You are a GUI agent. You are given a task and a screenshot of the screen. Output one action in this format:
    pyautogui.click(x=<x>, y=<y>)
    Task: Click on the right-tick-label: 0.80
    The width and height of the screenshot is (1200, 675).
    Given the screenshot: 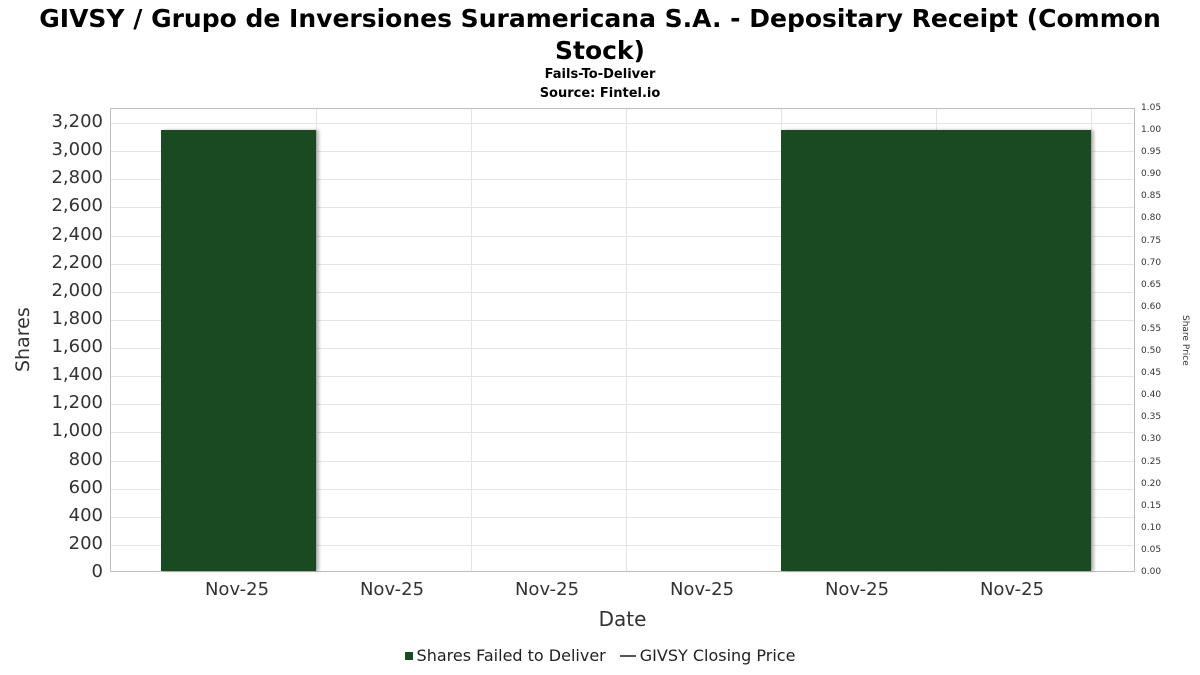 What is the action you would take?
    pyautogui.click(x=1151, y=218)
    